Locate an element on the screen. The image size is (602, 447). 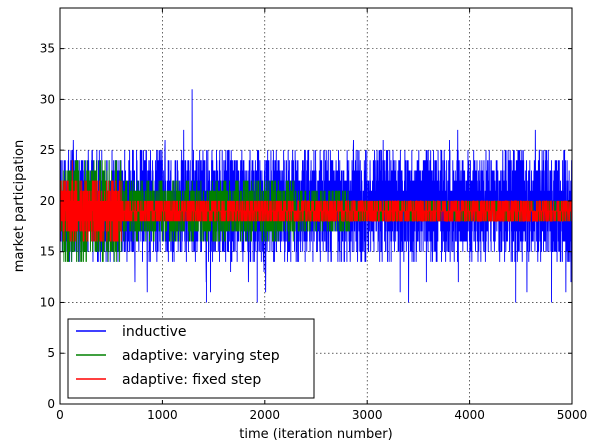
x-tick-label: 2000 is located at coordinates (265, 415).